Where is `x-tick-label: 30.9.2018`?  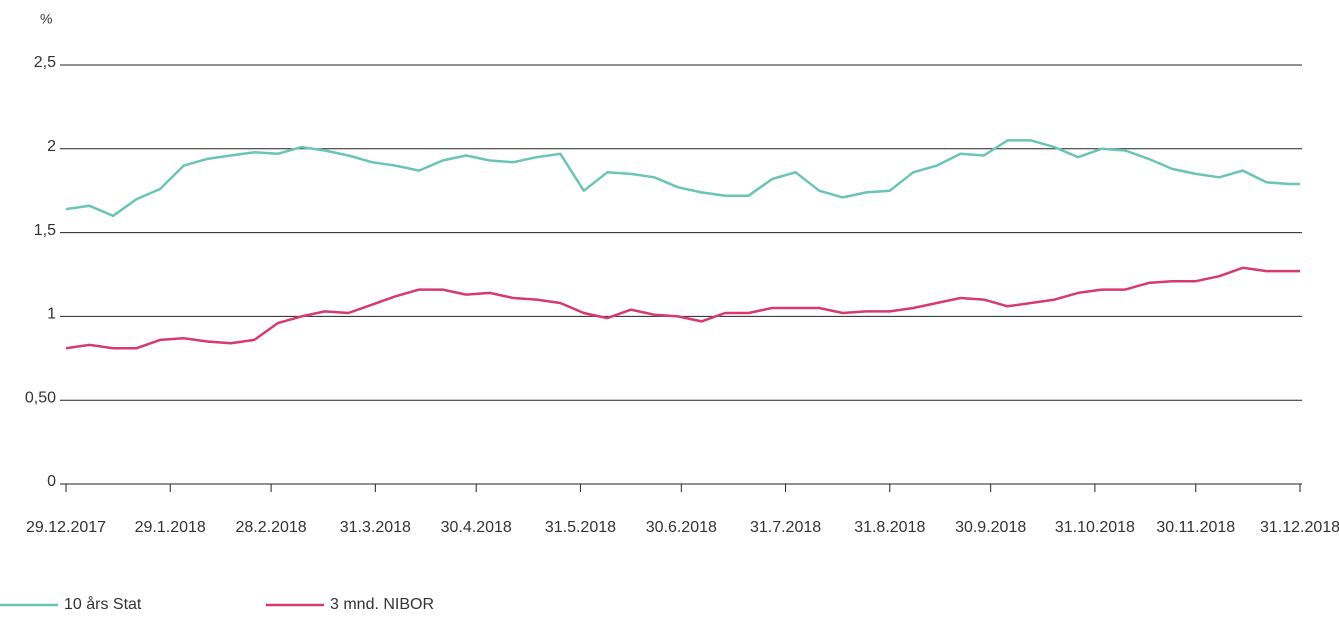 x-tick-label: 30.9.2018 is located at coordinates (990, 527).